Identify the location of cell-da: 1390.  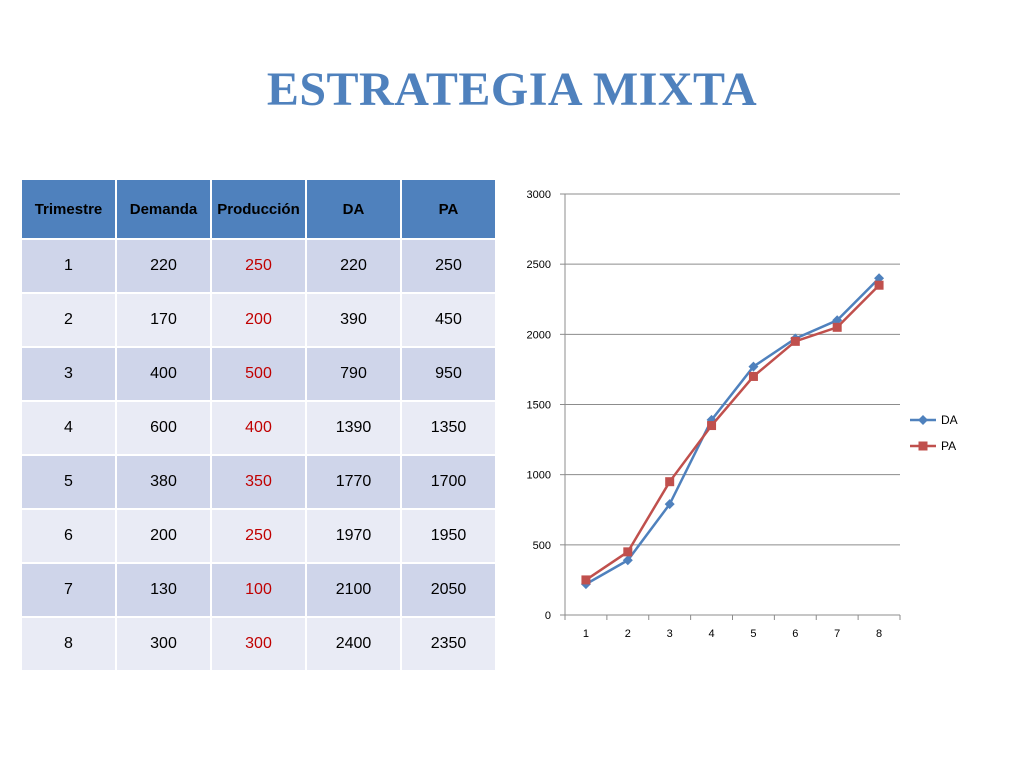
(353, 428).